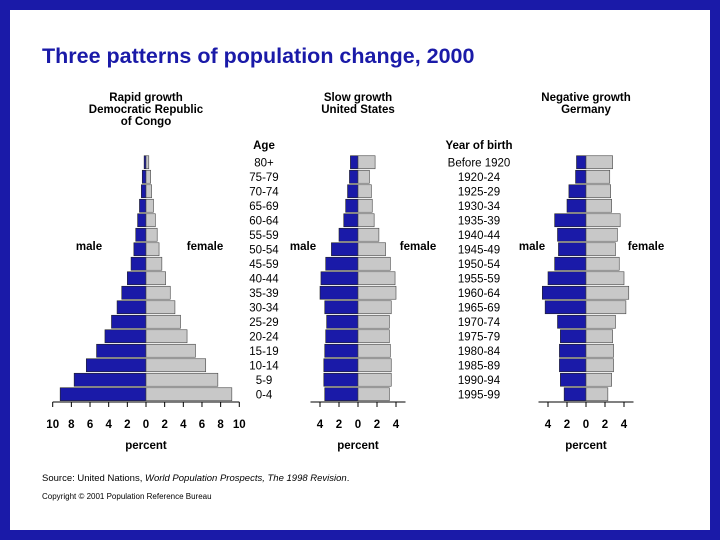 The height and width of the screenshot is (540, 720). Describe the element at coordinates (479, 250) in the screenshot. I see `birth-year-label: 1945-49` at that location.